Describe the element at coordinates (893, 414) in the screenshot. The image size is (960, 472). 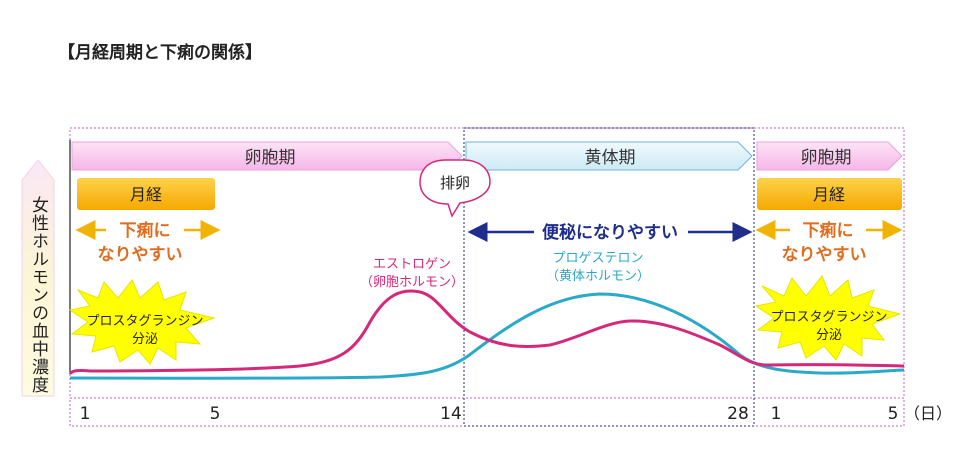
I see `x-tick-5-next: 5` at that location.